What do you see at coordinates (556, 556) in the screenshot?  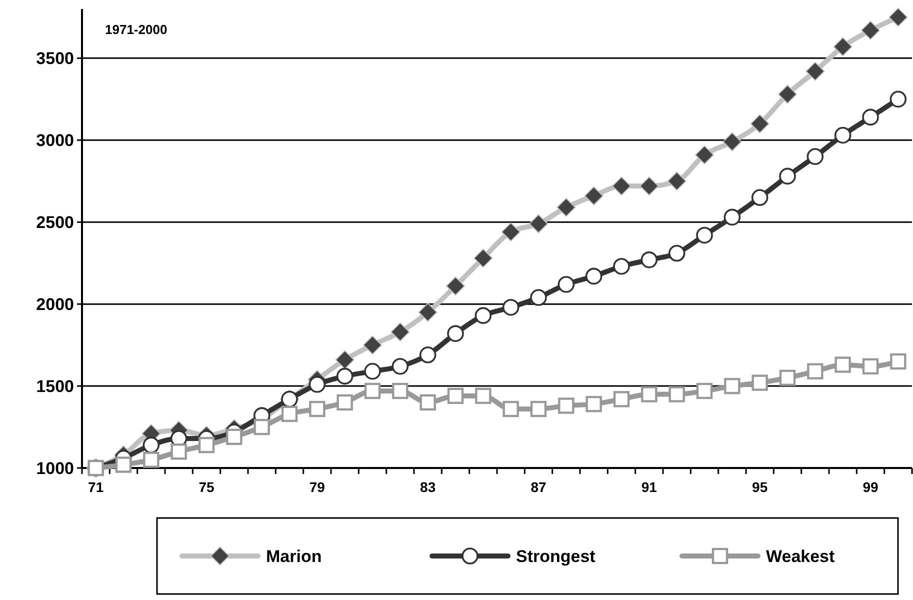 I see `legend-label: Strongest` at bounding box center [556, 556].